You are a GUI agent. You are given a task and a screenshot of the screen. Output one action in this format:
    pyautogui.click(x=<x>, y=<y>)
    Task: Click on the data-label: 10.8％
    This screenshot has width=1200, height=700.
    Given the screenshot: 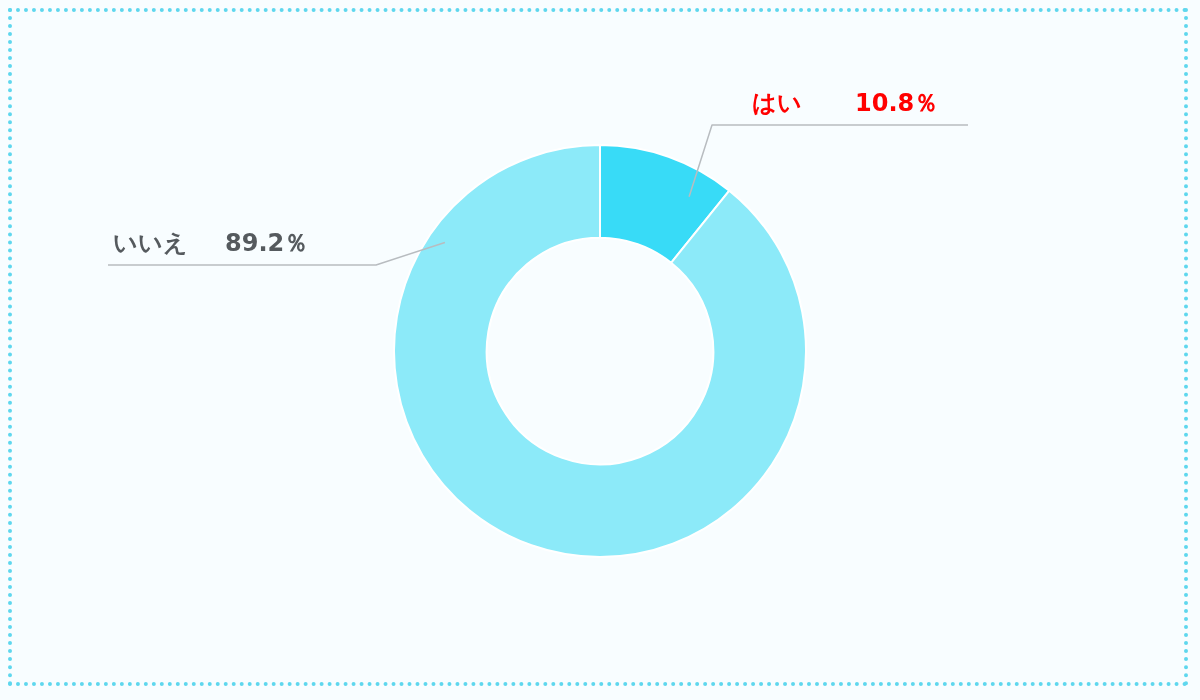 What is the action you would take?
    pyautogui.click(x=897, y=103)
    